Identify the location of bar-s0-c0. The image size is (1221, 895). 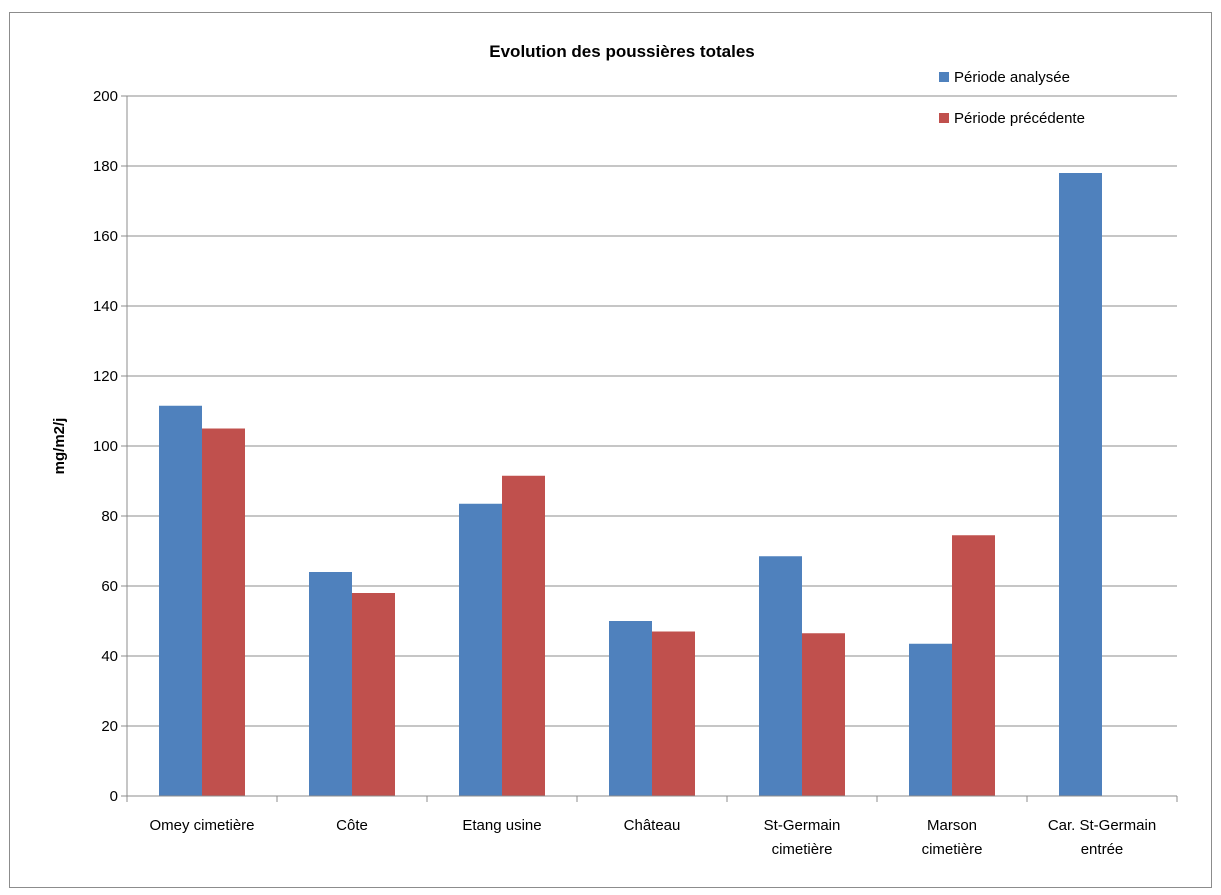
(180, 600).